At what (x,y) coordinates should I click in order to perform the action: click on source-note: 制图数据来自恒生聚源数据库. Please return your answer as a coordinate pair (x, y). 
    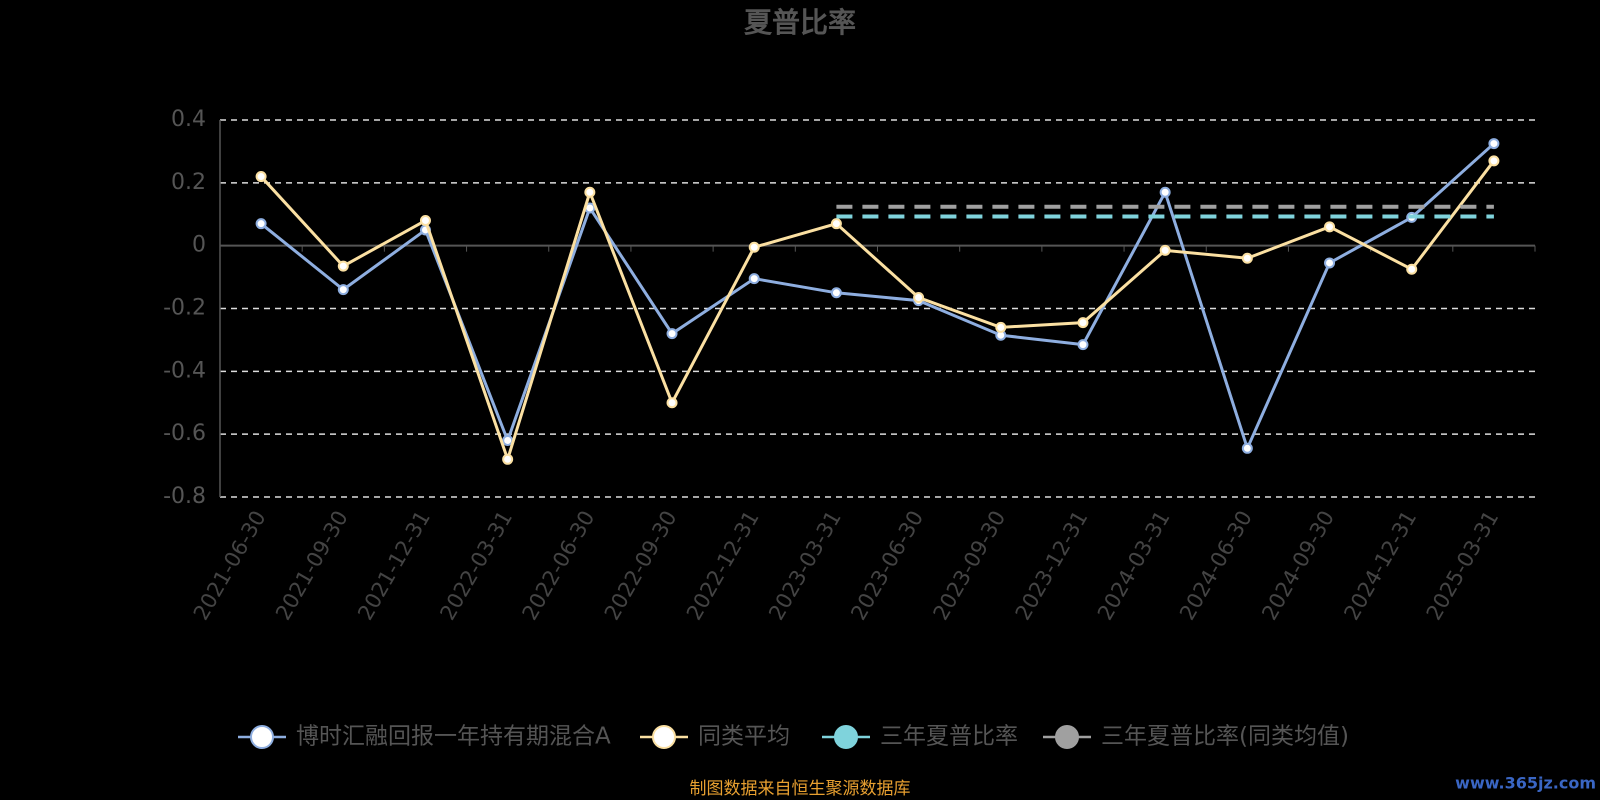
    Looking at the image, I should click on (800, 789).